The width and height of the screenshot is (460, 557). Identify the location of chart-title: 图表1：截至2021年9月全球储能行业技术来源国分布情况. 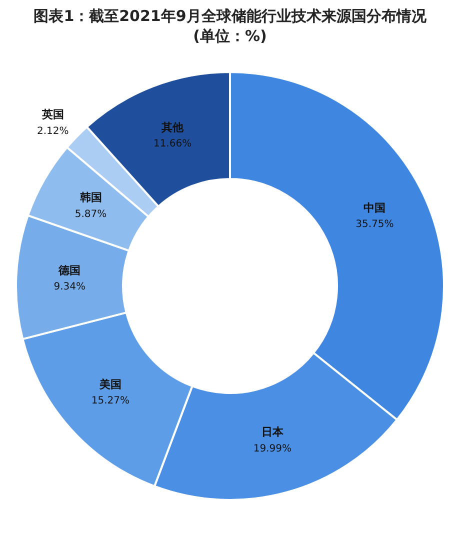
(230, 16).